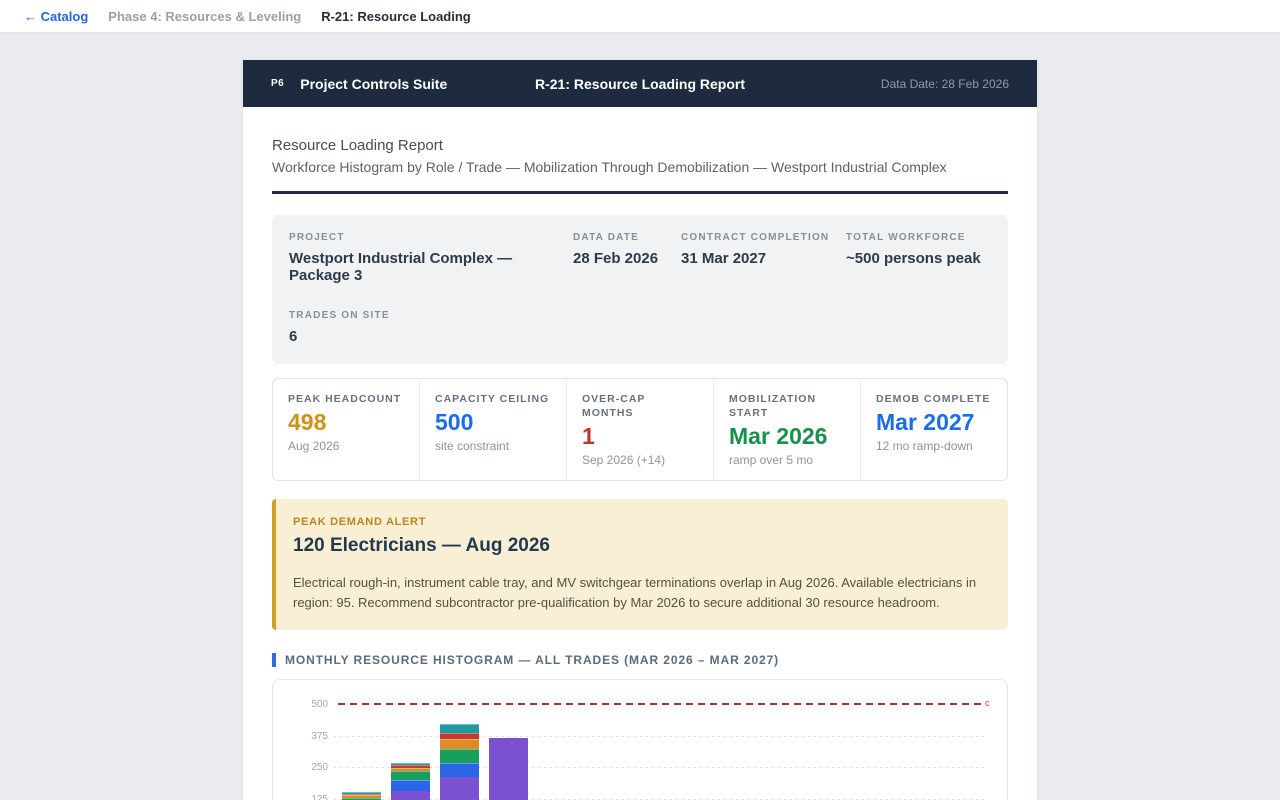 The image size is (1280, 800). I want to click on bar-may-green-segment, so click(459, 756).